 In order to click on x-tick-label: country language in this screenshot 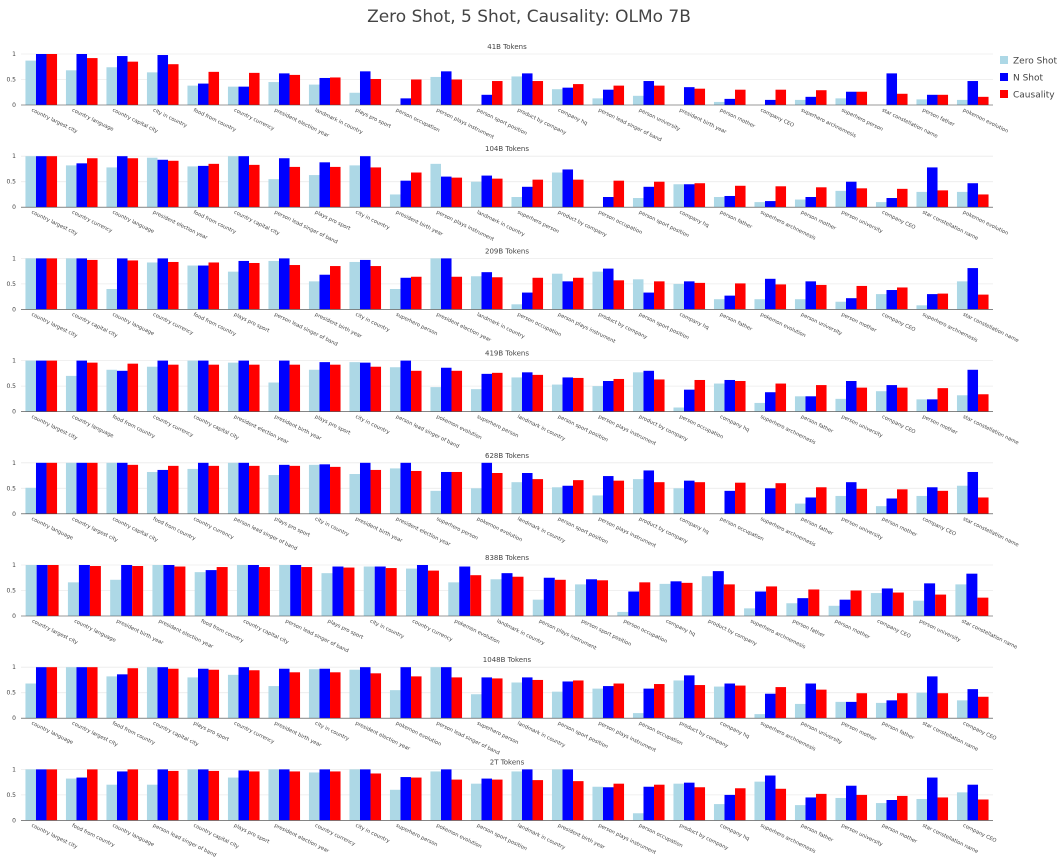, I will do `click(133, 222)`.